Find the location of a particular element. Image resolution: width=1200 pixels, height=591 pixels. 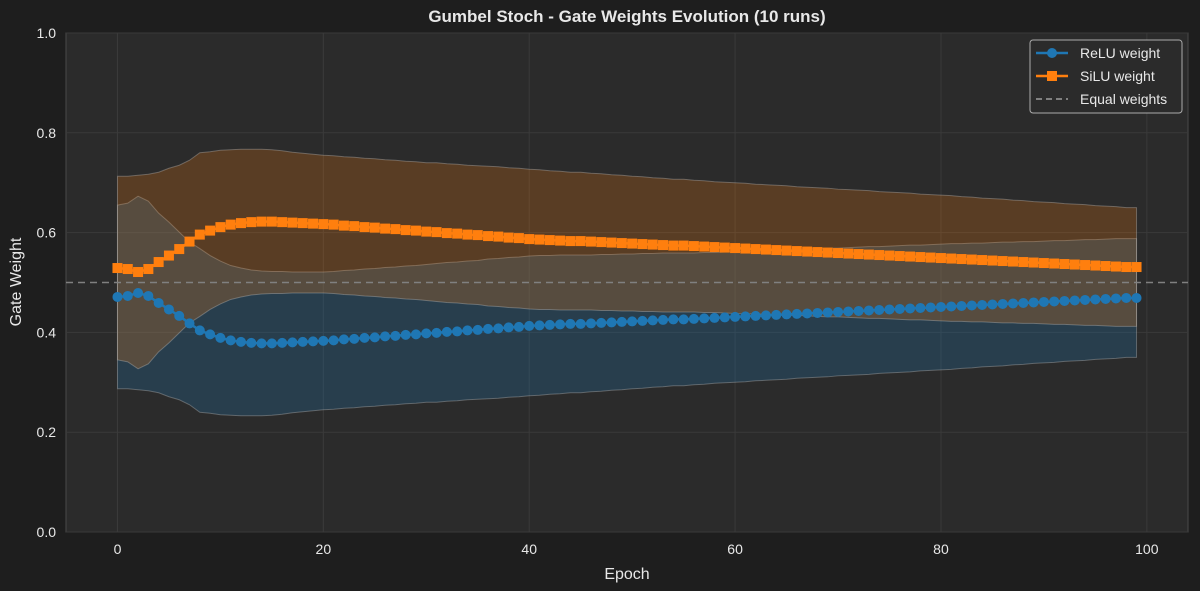

y-tick-label: 0.8 is located at coordinates (47, 133).